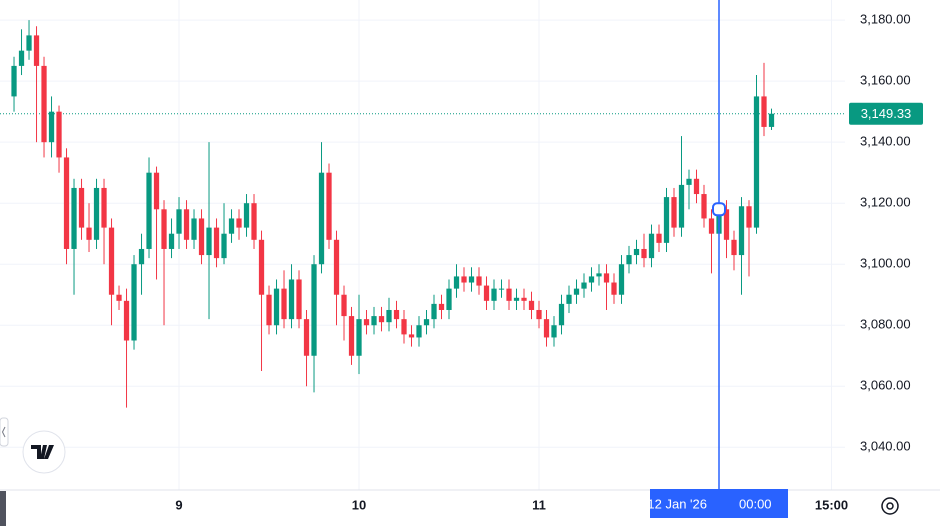 This screenshot has width=940, height=526. I want to click on x-tick-label: 15:00, so click(831, 504).